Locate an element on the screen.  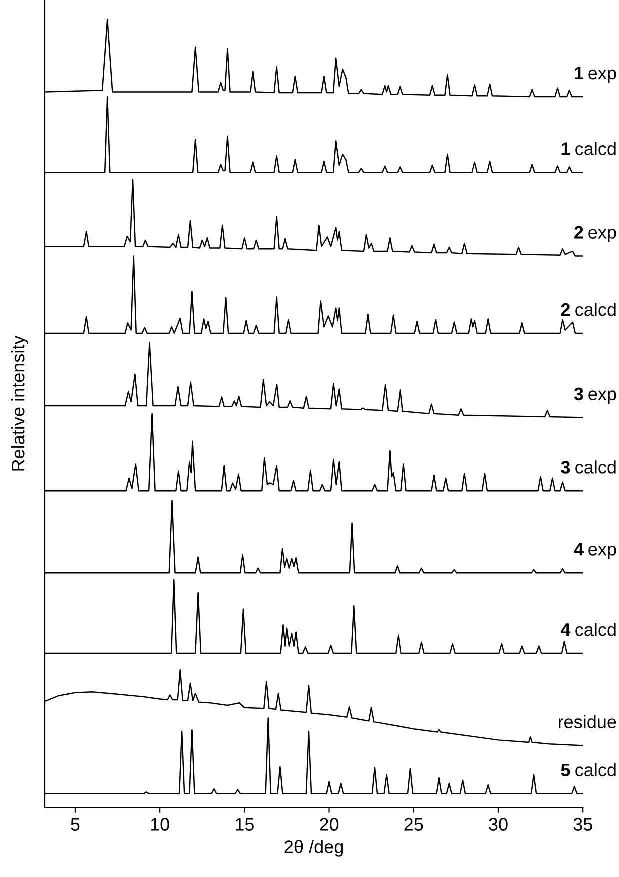
x-tick-label: 15 is located at coordinates (245, 824).